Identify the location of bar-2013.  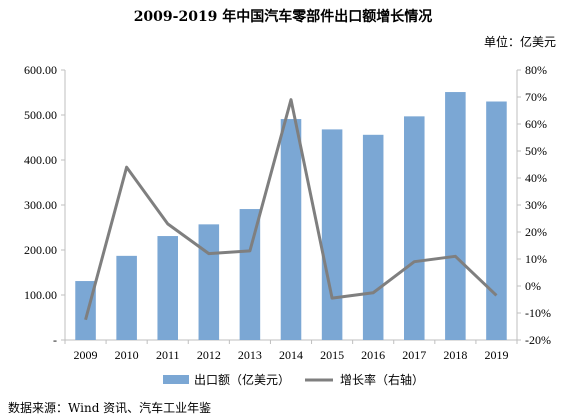
(250, 274).